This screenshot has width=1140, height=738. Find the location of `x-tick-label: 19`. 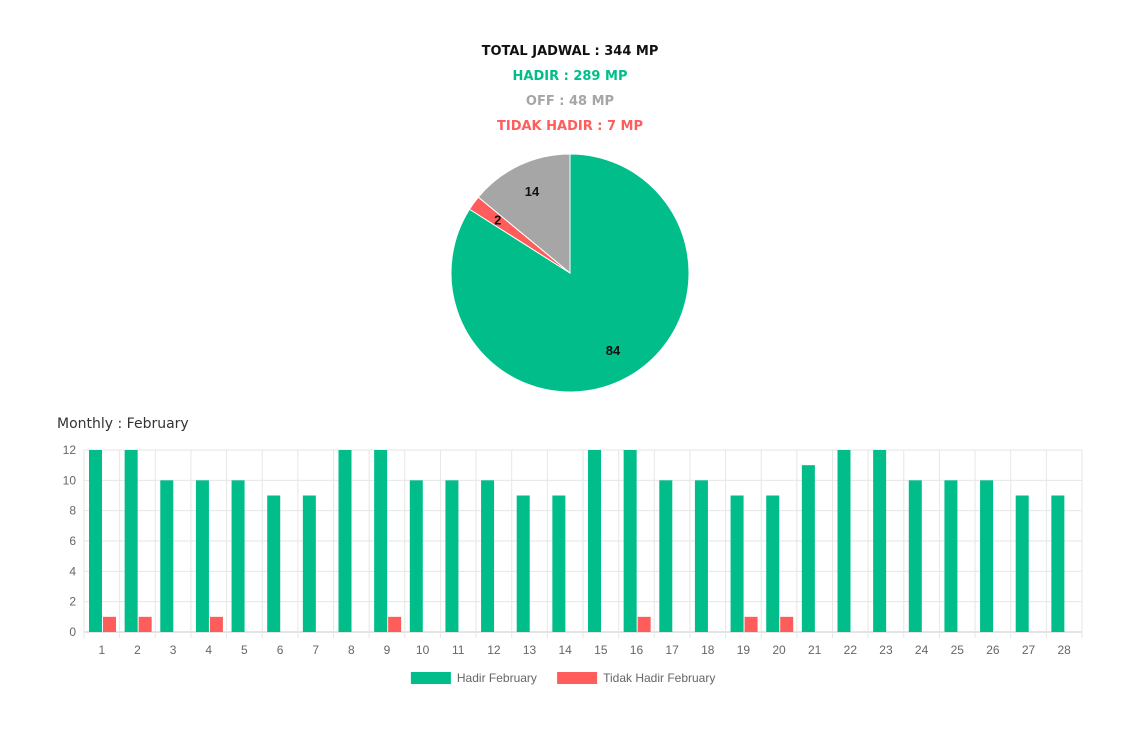

x-tick-label: 19 is located at coordinates (744, 650).